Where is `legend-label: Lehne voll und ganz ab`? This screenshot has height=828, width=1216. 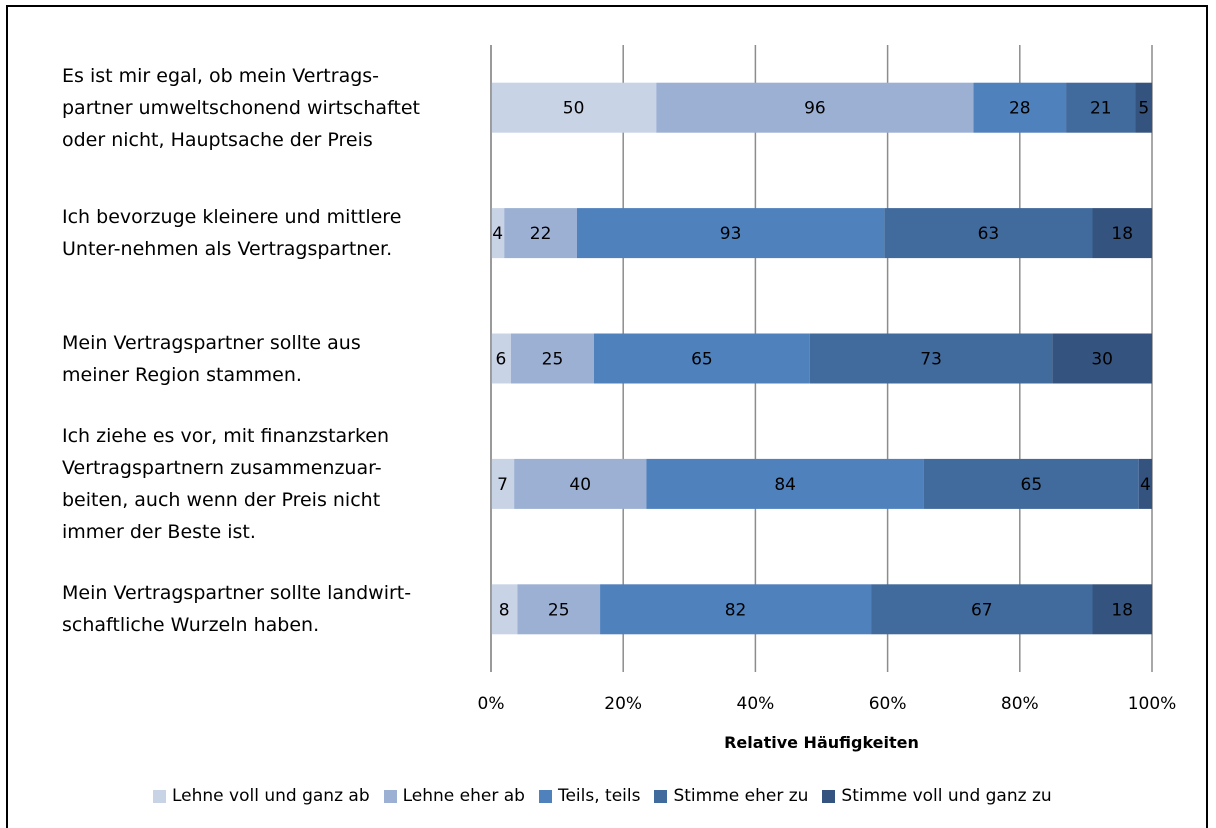
legend-label: Lehne voll und ganz ab is located at coordinates (271, 796).